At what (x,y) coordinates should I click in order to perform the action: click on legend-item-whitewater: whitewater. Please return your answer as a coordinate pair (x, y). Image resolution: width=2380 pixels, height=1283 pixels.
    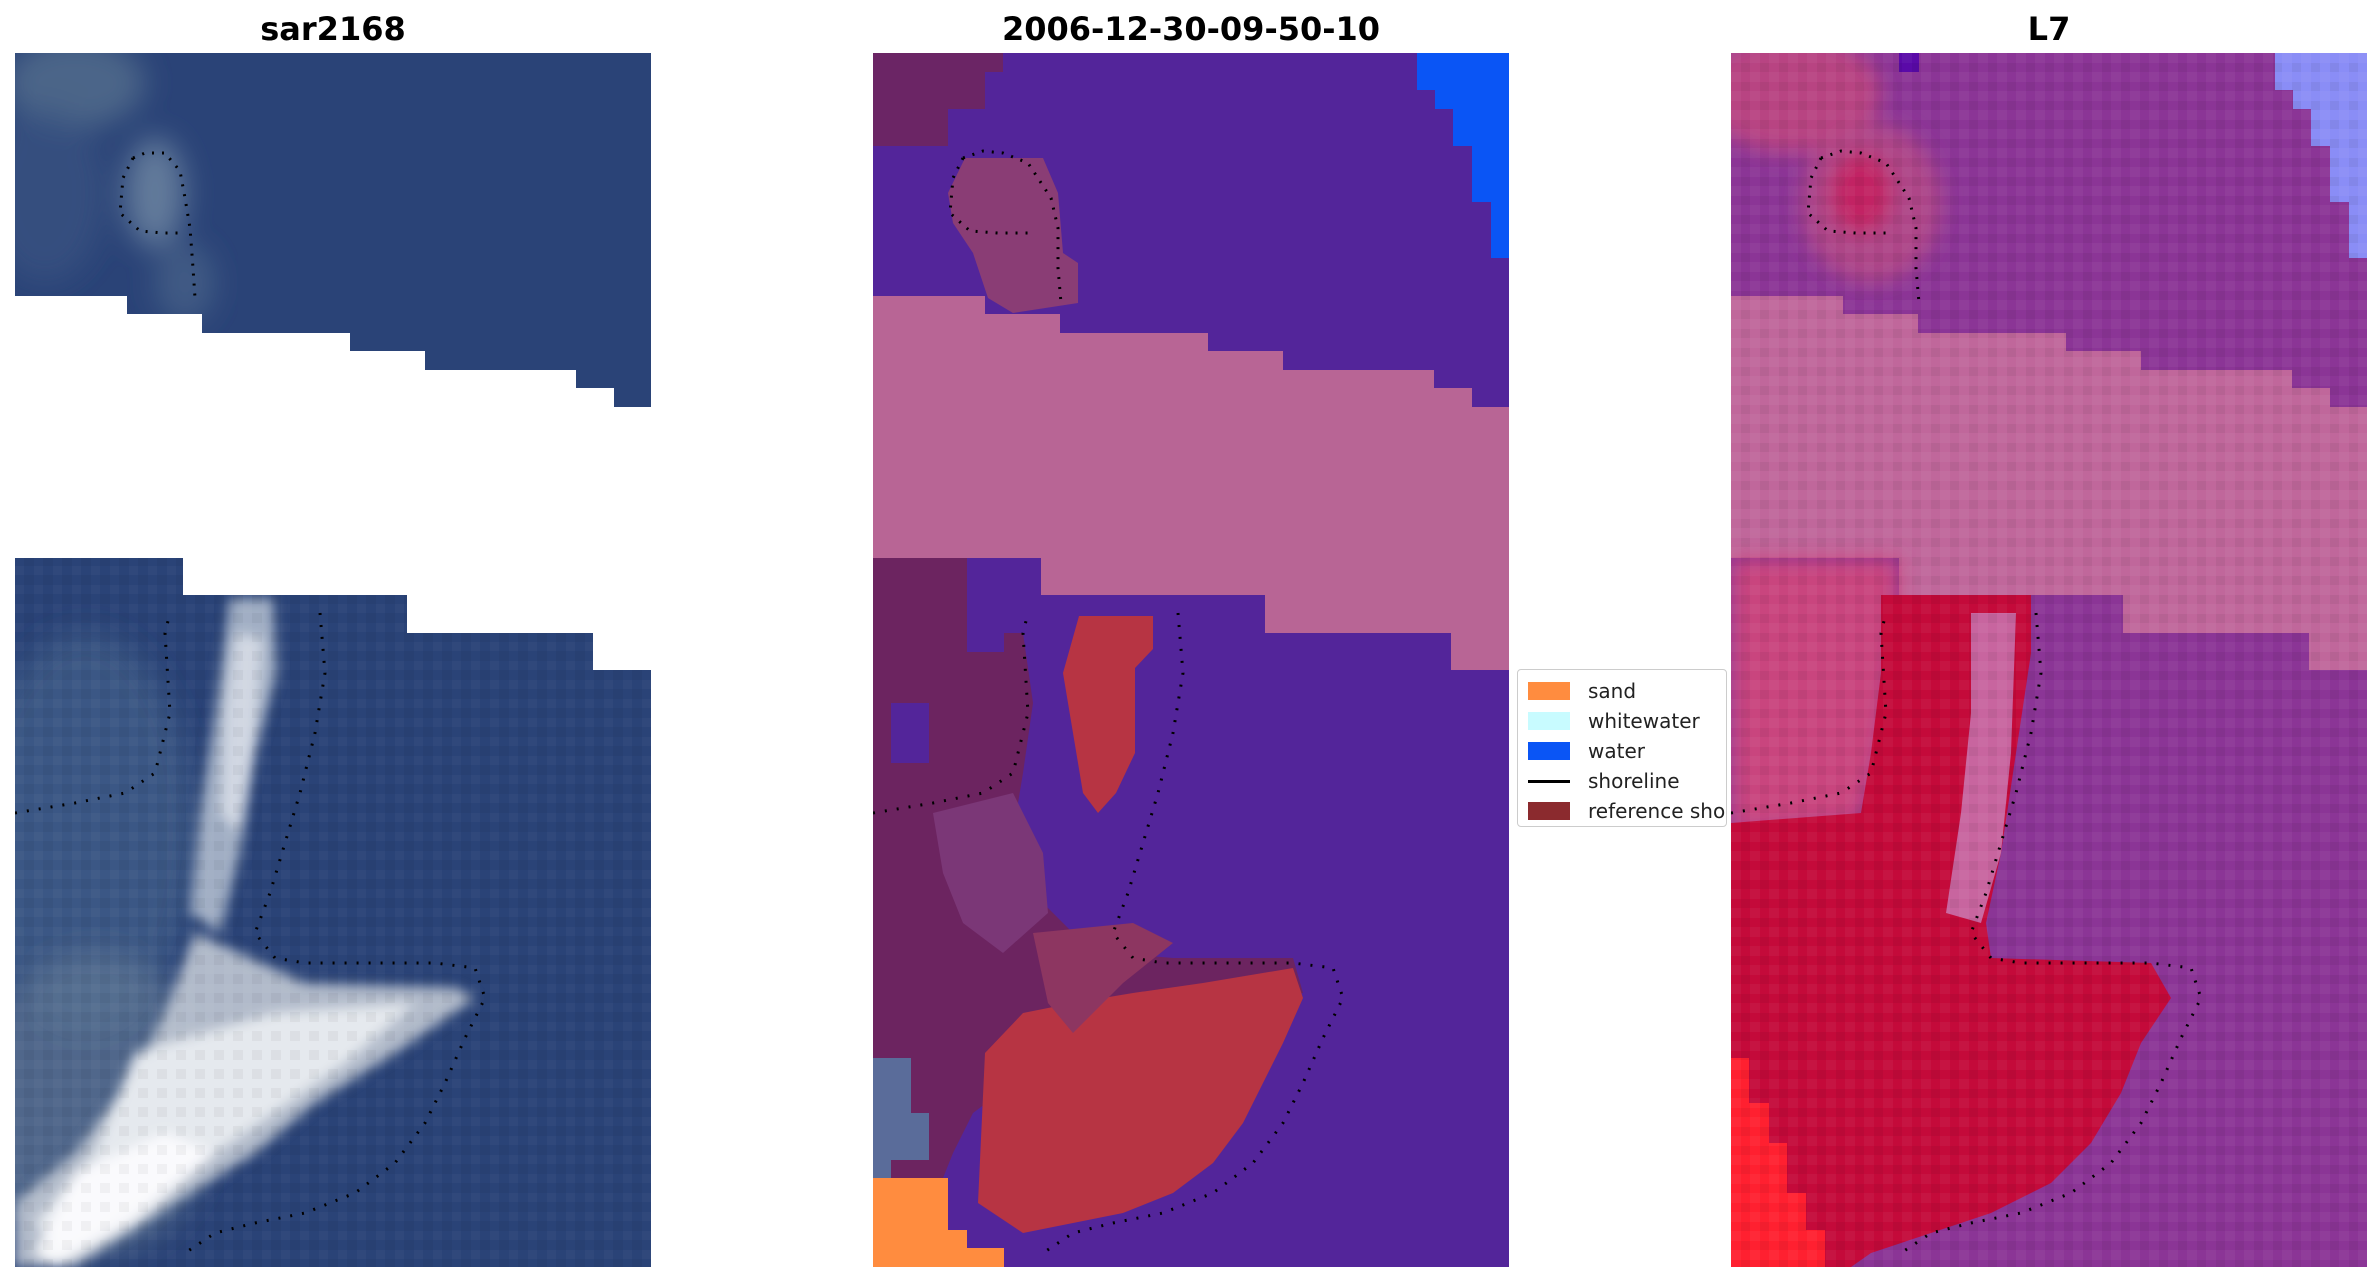
    Looking at the image, I should click on (1622, 721).